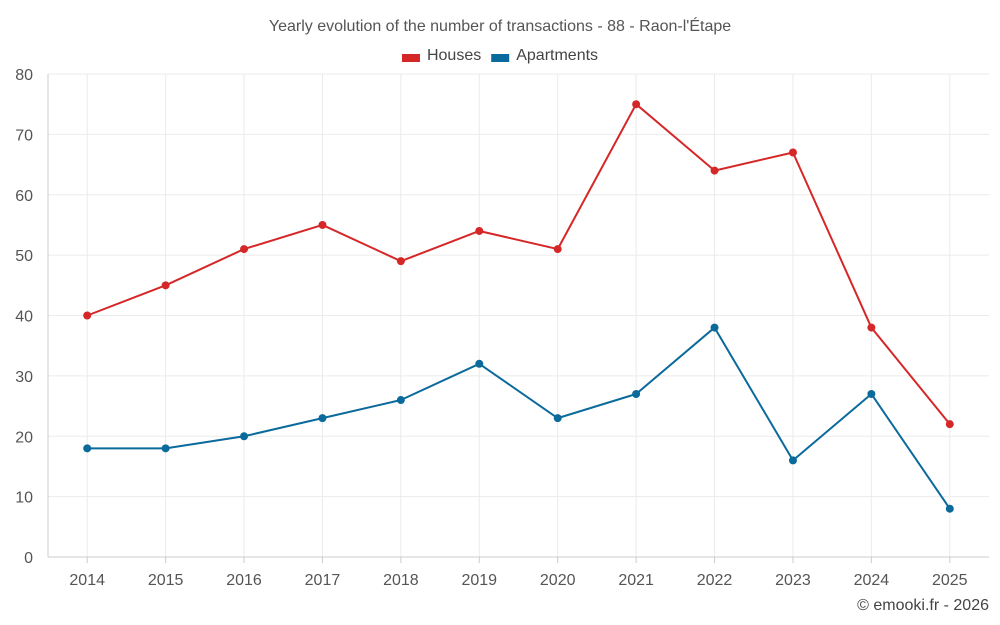  I want to click on y-tick-label: 50, so click(24, 256).